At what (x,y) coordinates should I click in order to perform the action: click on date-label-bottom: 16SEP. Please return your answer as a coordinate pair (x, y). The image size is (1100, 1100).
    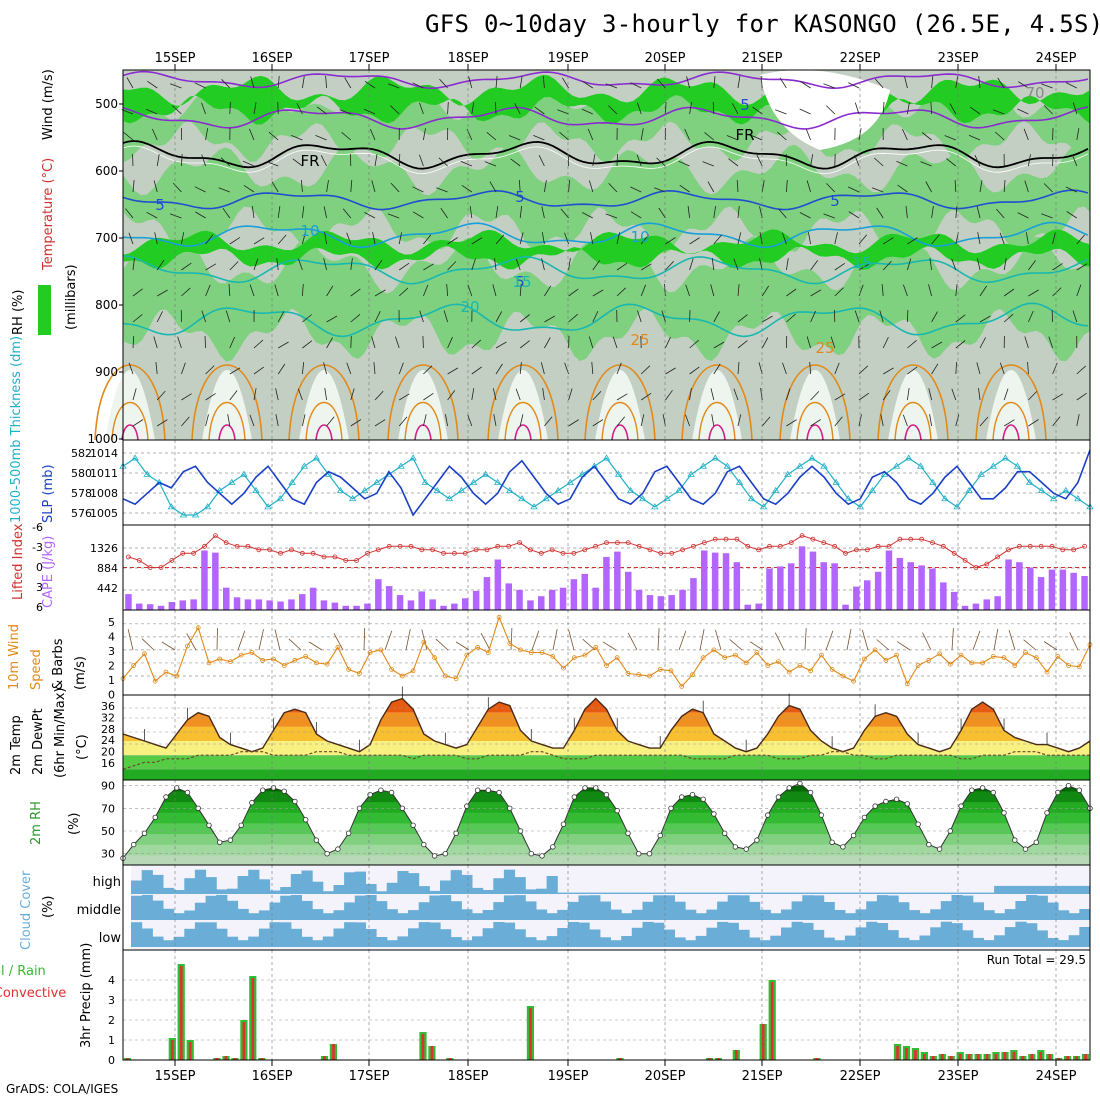
    Looking at the image, I should click on (272, 1076).